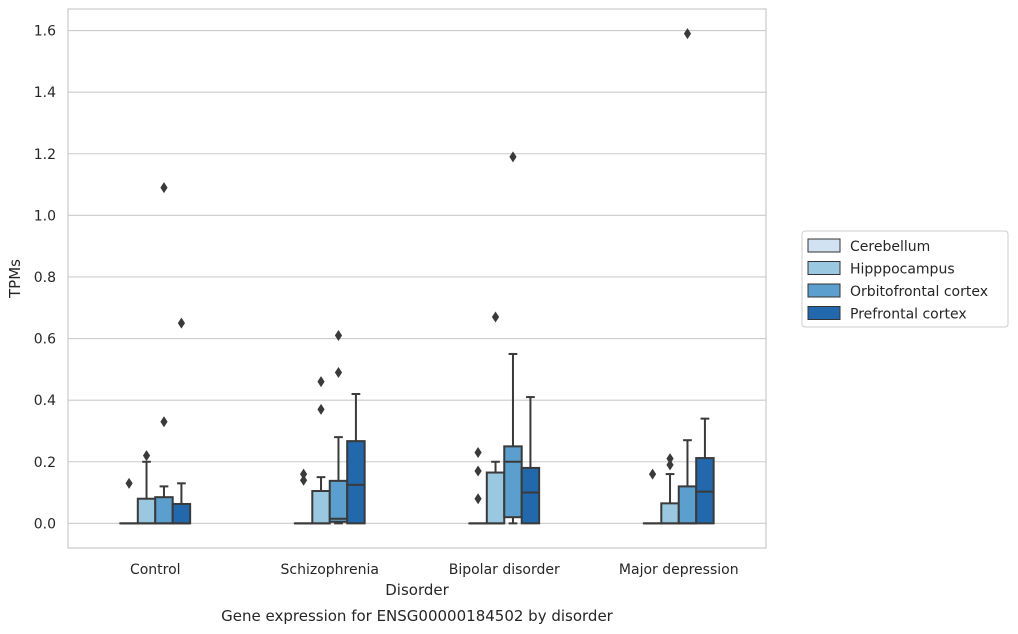 Image resolution: width=1018 pixels, height=634 pixels. I want to click on legend-label: Orbitofrontal cortex, so click(919, 292).